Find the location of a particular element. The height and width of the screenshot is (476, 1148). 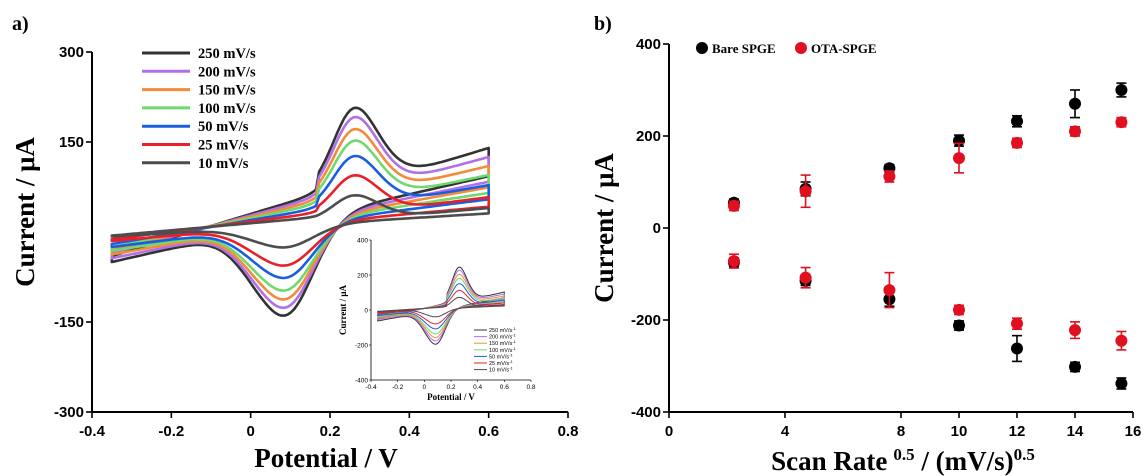

a-legend-label: 150 mV/s is located at coordinates (227, 91).